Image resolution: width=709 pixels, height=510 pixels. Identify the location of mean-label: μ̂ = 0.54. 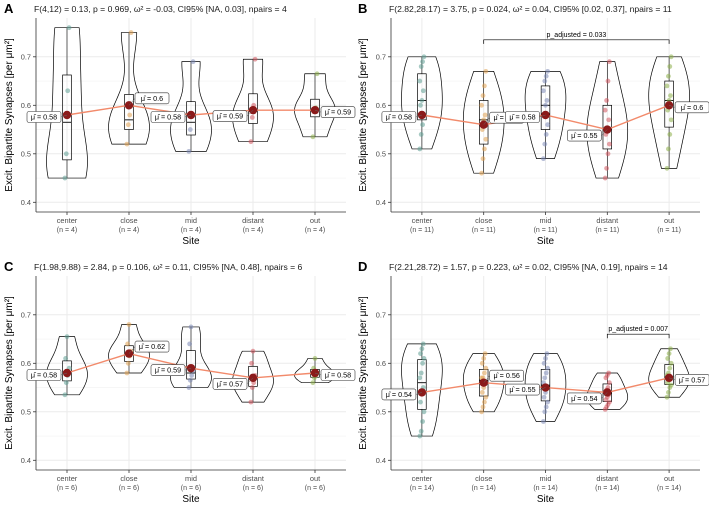
(399, 394).